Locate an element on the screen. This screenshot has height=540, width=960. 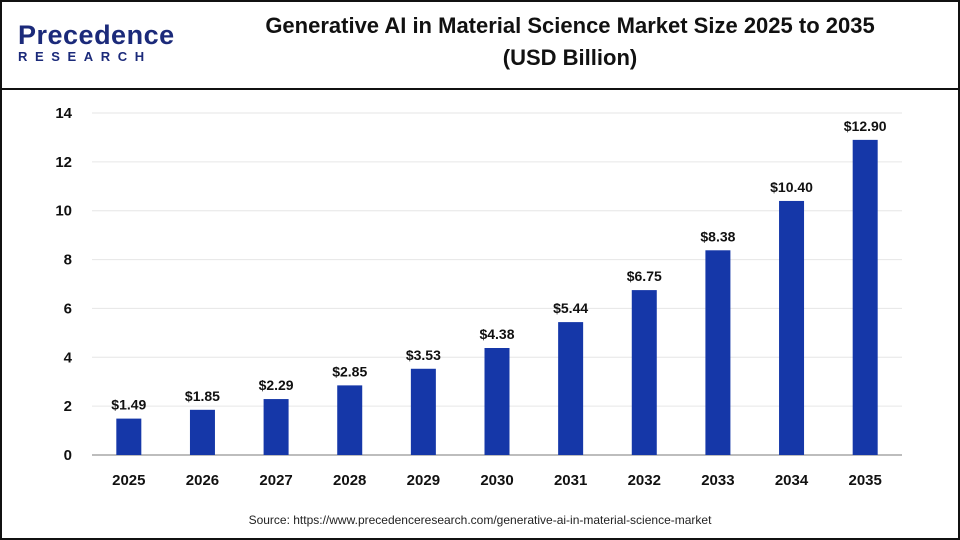
x-tick-label: 2032 is located at coordinates (644, 480).